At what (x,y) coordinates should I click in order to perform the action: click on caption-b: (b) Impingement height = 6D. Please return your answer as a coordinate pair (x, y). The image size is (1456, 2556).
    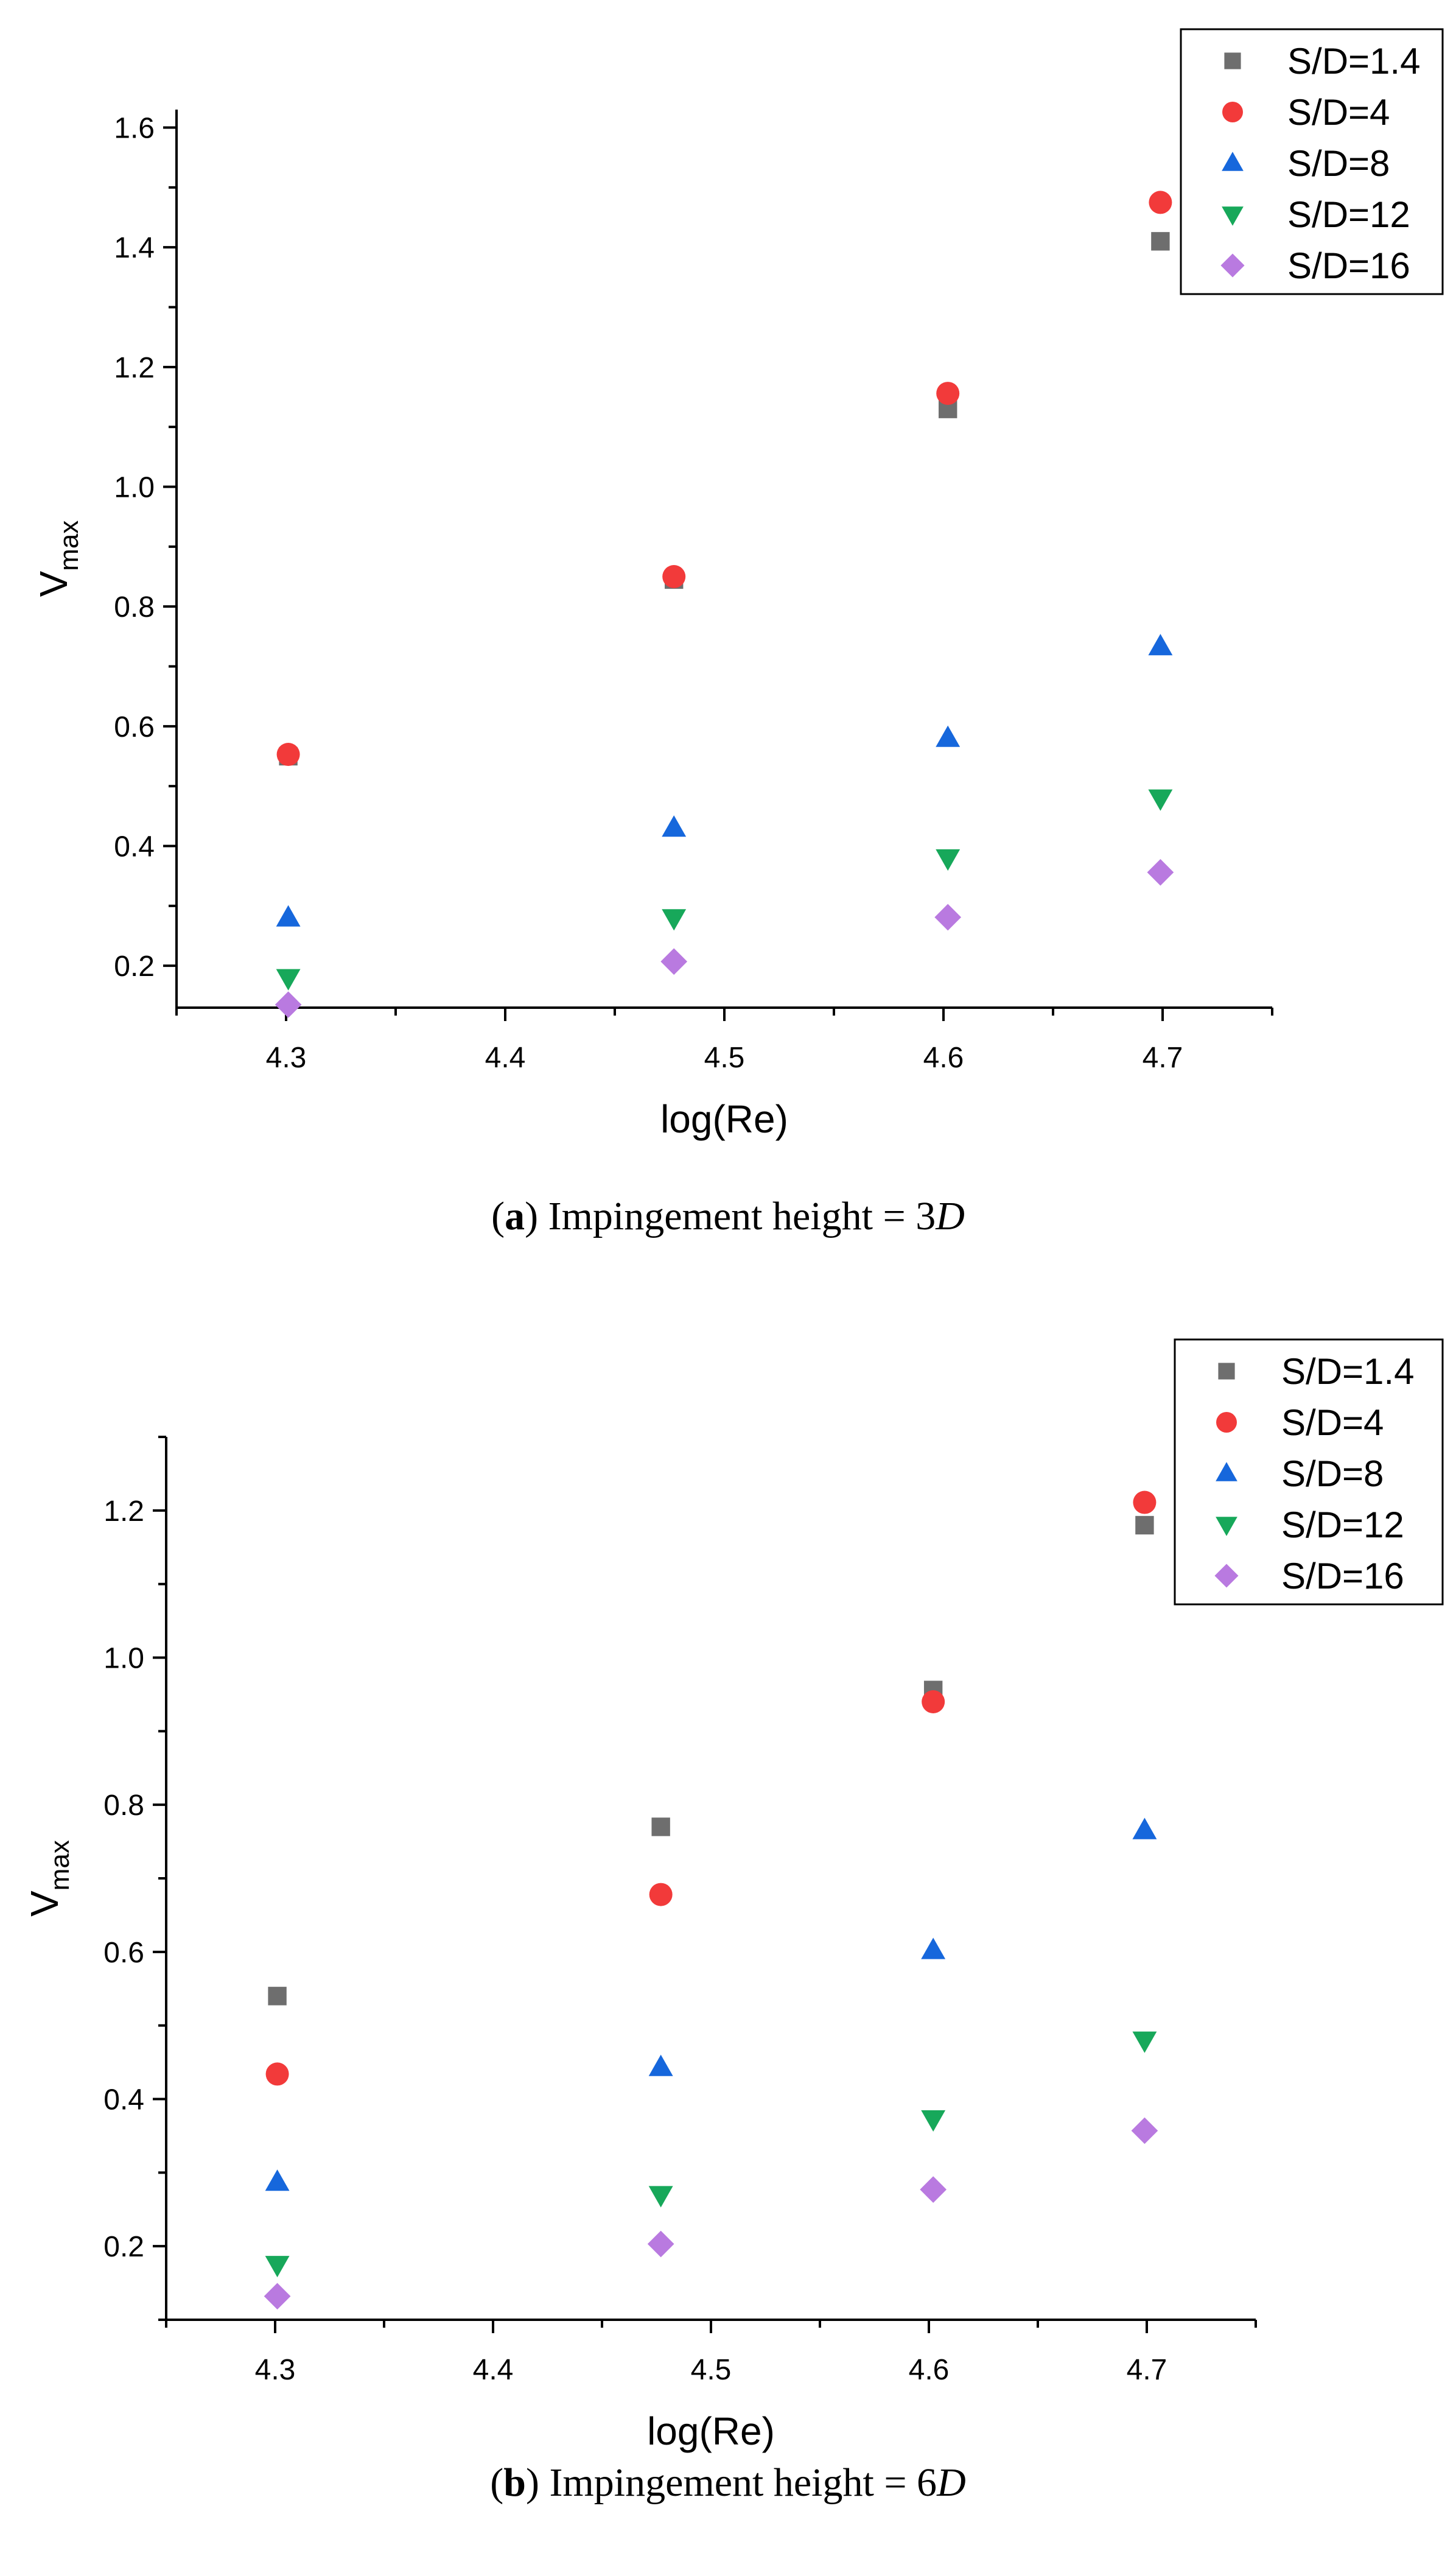
    Looking at the image, I should click on (728, 2482).